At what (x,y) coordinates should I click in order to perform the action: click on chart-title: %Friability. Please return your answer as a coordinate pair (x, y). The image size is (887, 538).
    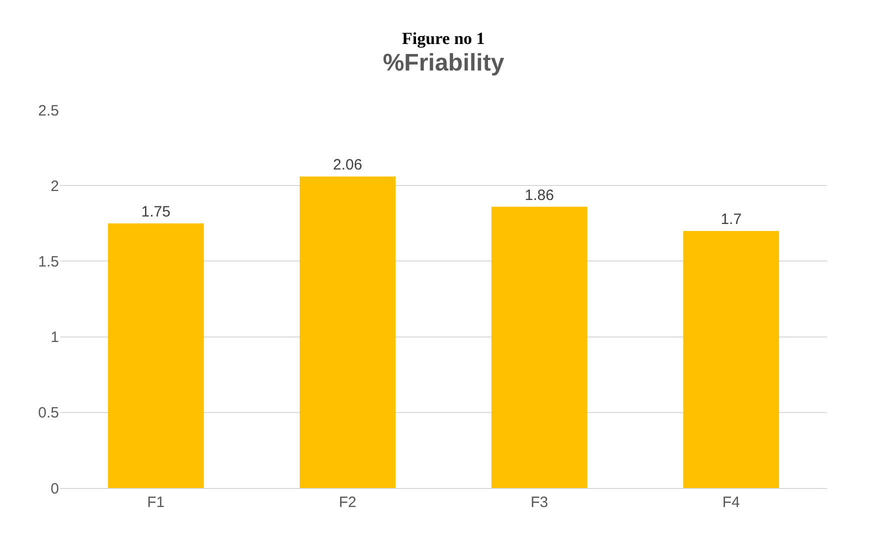
    Looking at the image, I should click on (443, 63).